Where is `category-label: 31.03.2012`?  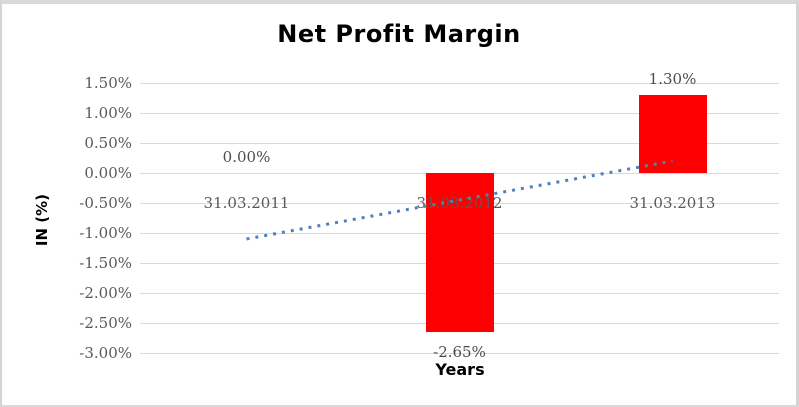 category-label: 31.03.2012 is located at coordinates (459, 203).